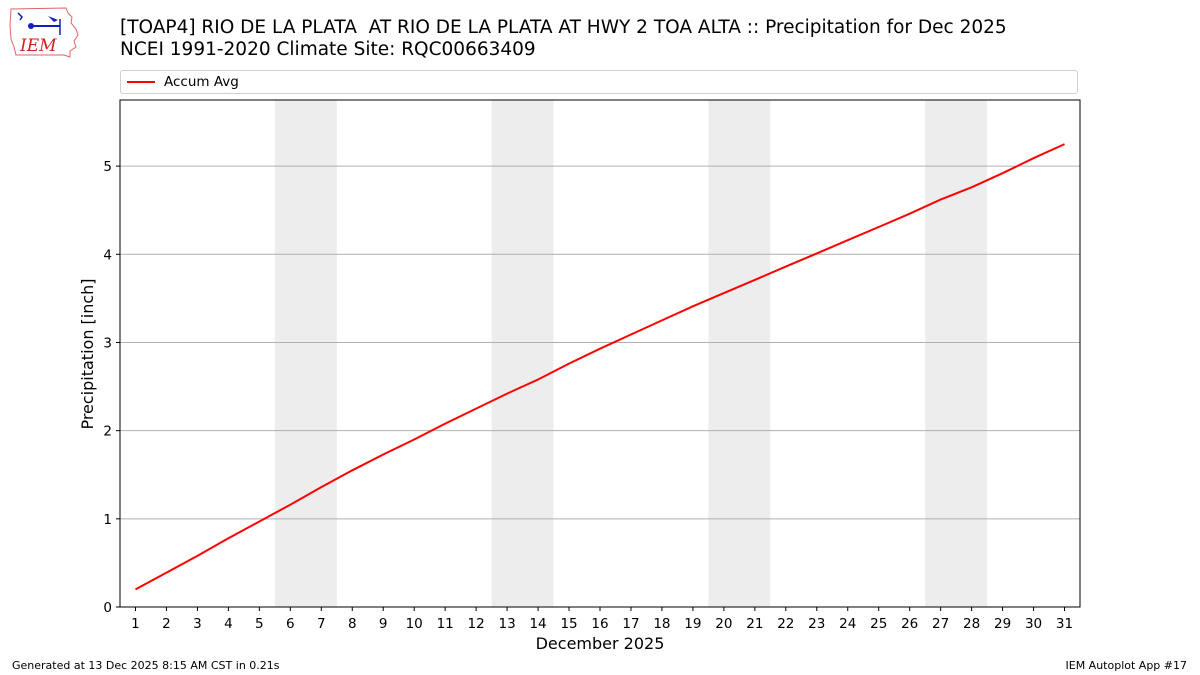 Image resolution: width=1200 pixels, height=675 pixels. Describe the element at coordinates (723, 624) in the screenshot. I see `x-tick-label: 20` at that location.